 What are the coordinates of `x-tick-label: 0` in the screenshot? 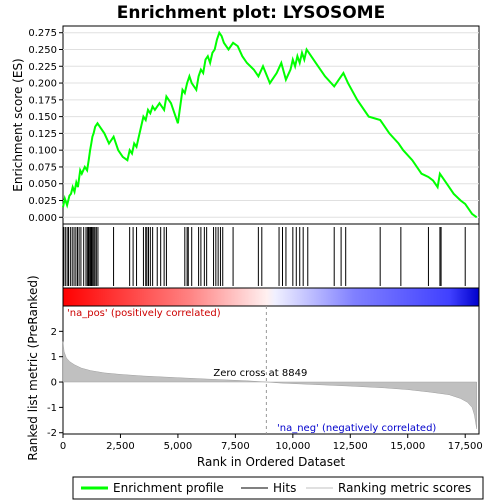 It's located at (63, 446).